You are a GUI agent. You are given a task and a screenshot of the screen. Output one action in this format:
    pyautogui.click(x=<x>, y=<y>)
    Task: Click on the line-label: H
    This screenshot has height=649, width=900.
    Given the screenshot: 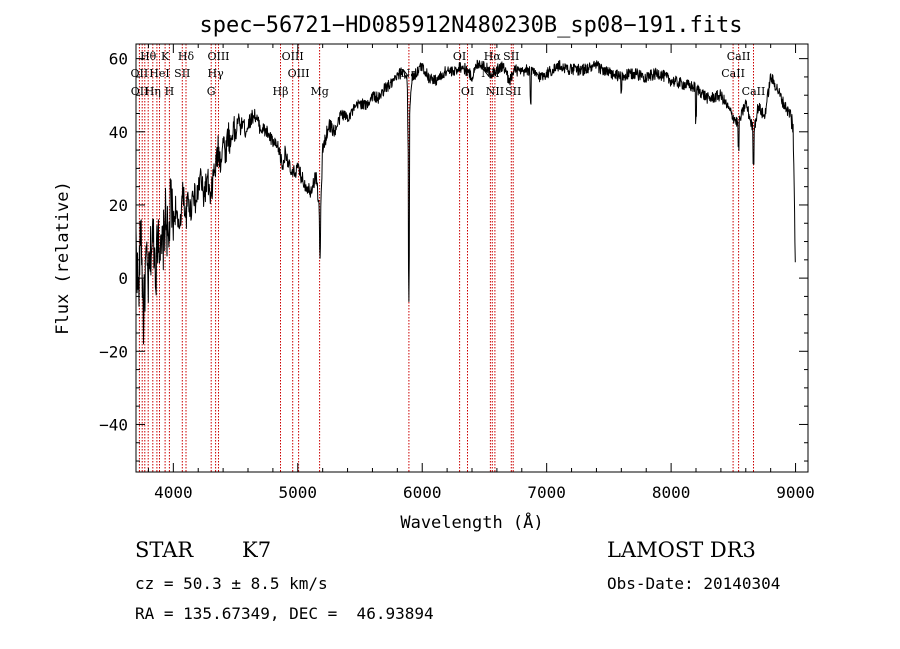 What is the action you would take?
    pyautogui.click(x=170, y=91)
    